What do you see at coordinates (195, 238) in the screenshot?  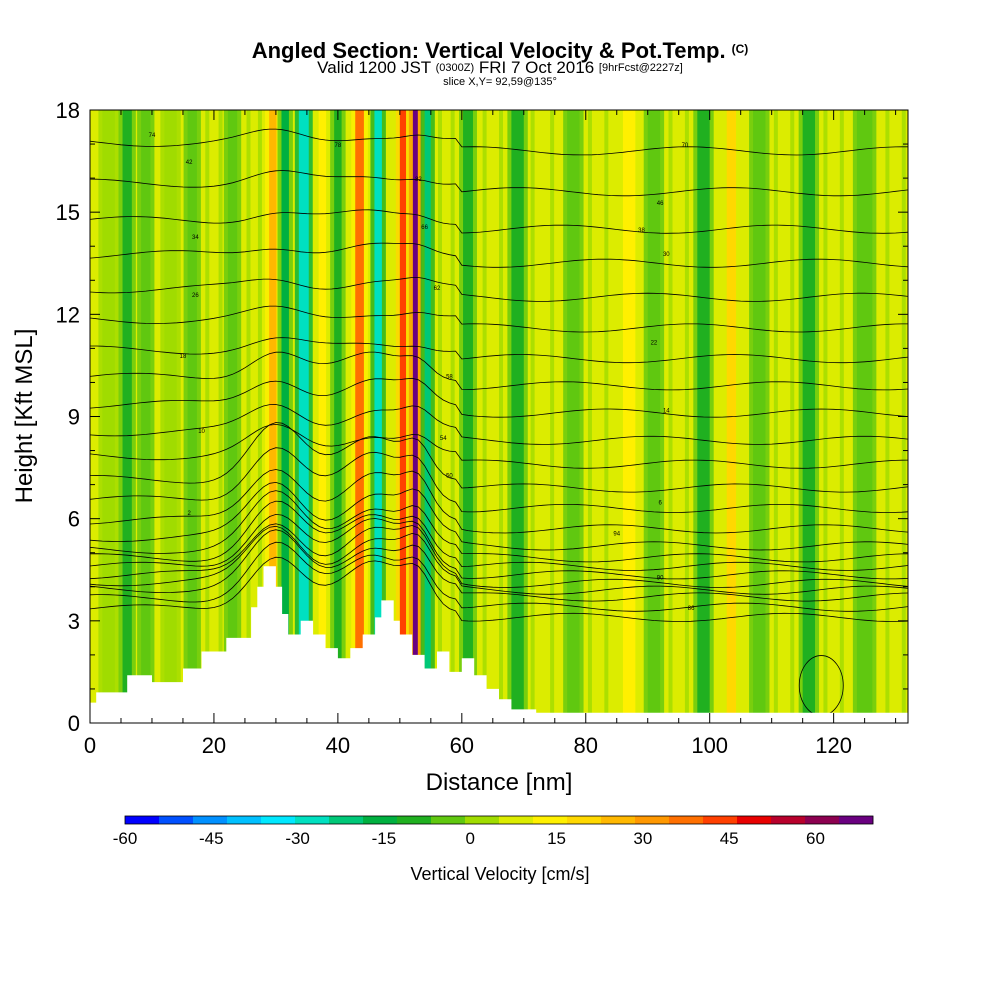 I see `contour-label: 34` at bounding box center [195, 238].